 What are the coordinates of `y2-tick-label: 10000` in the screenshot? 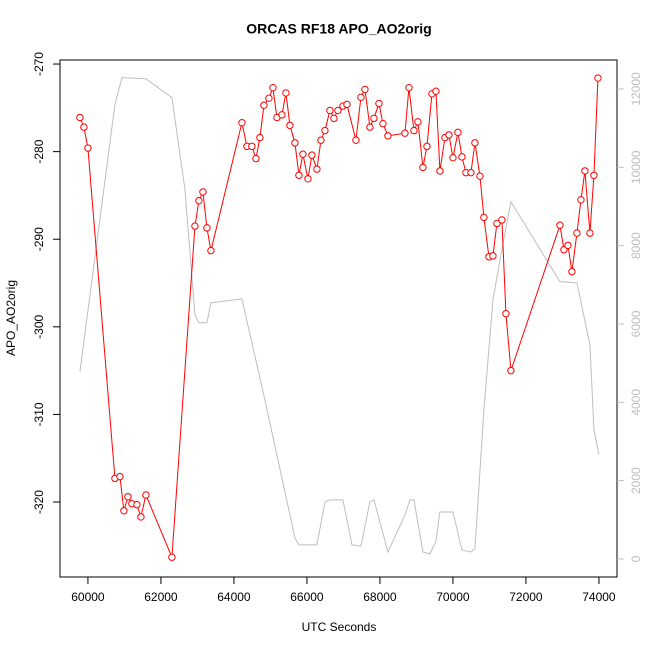 It's located at (636, 167).